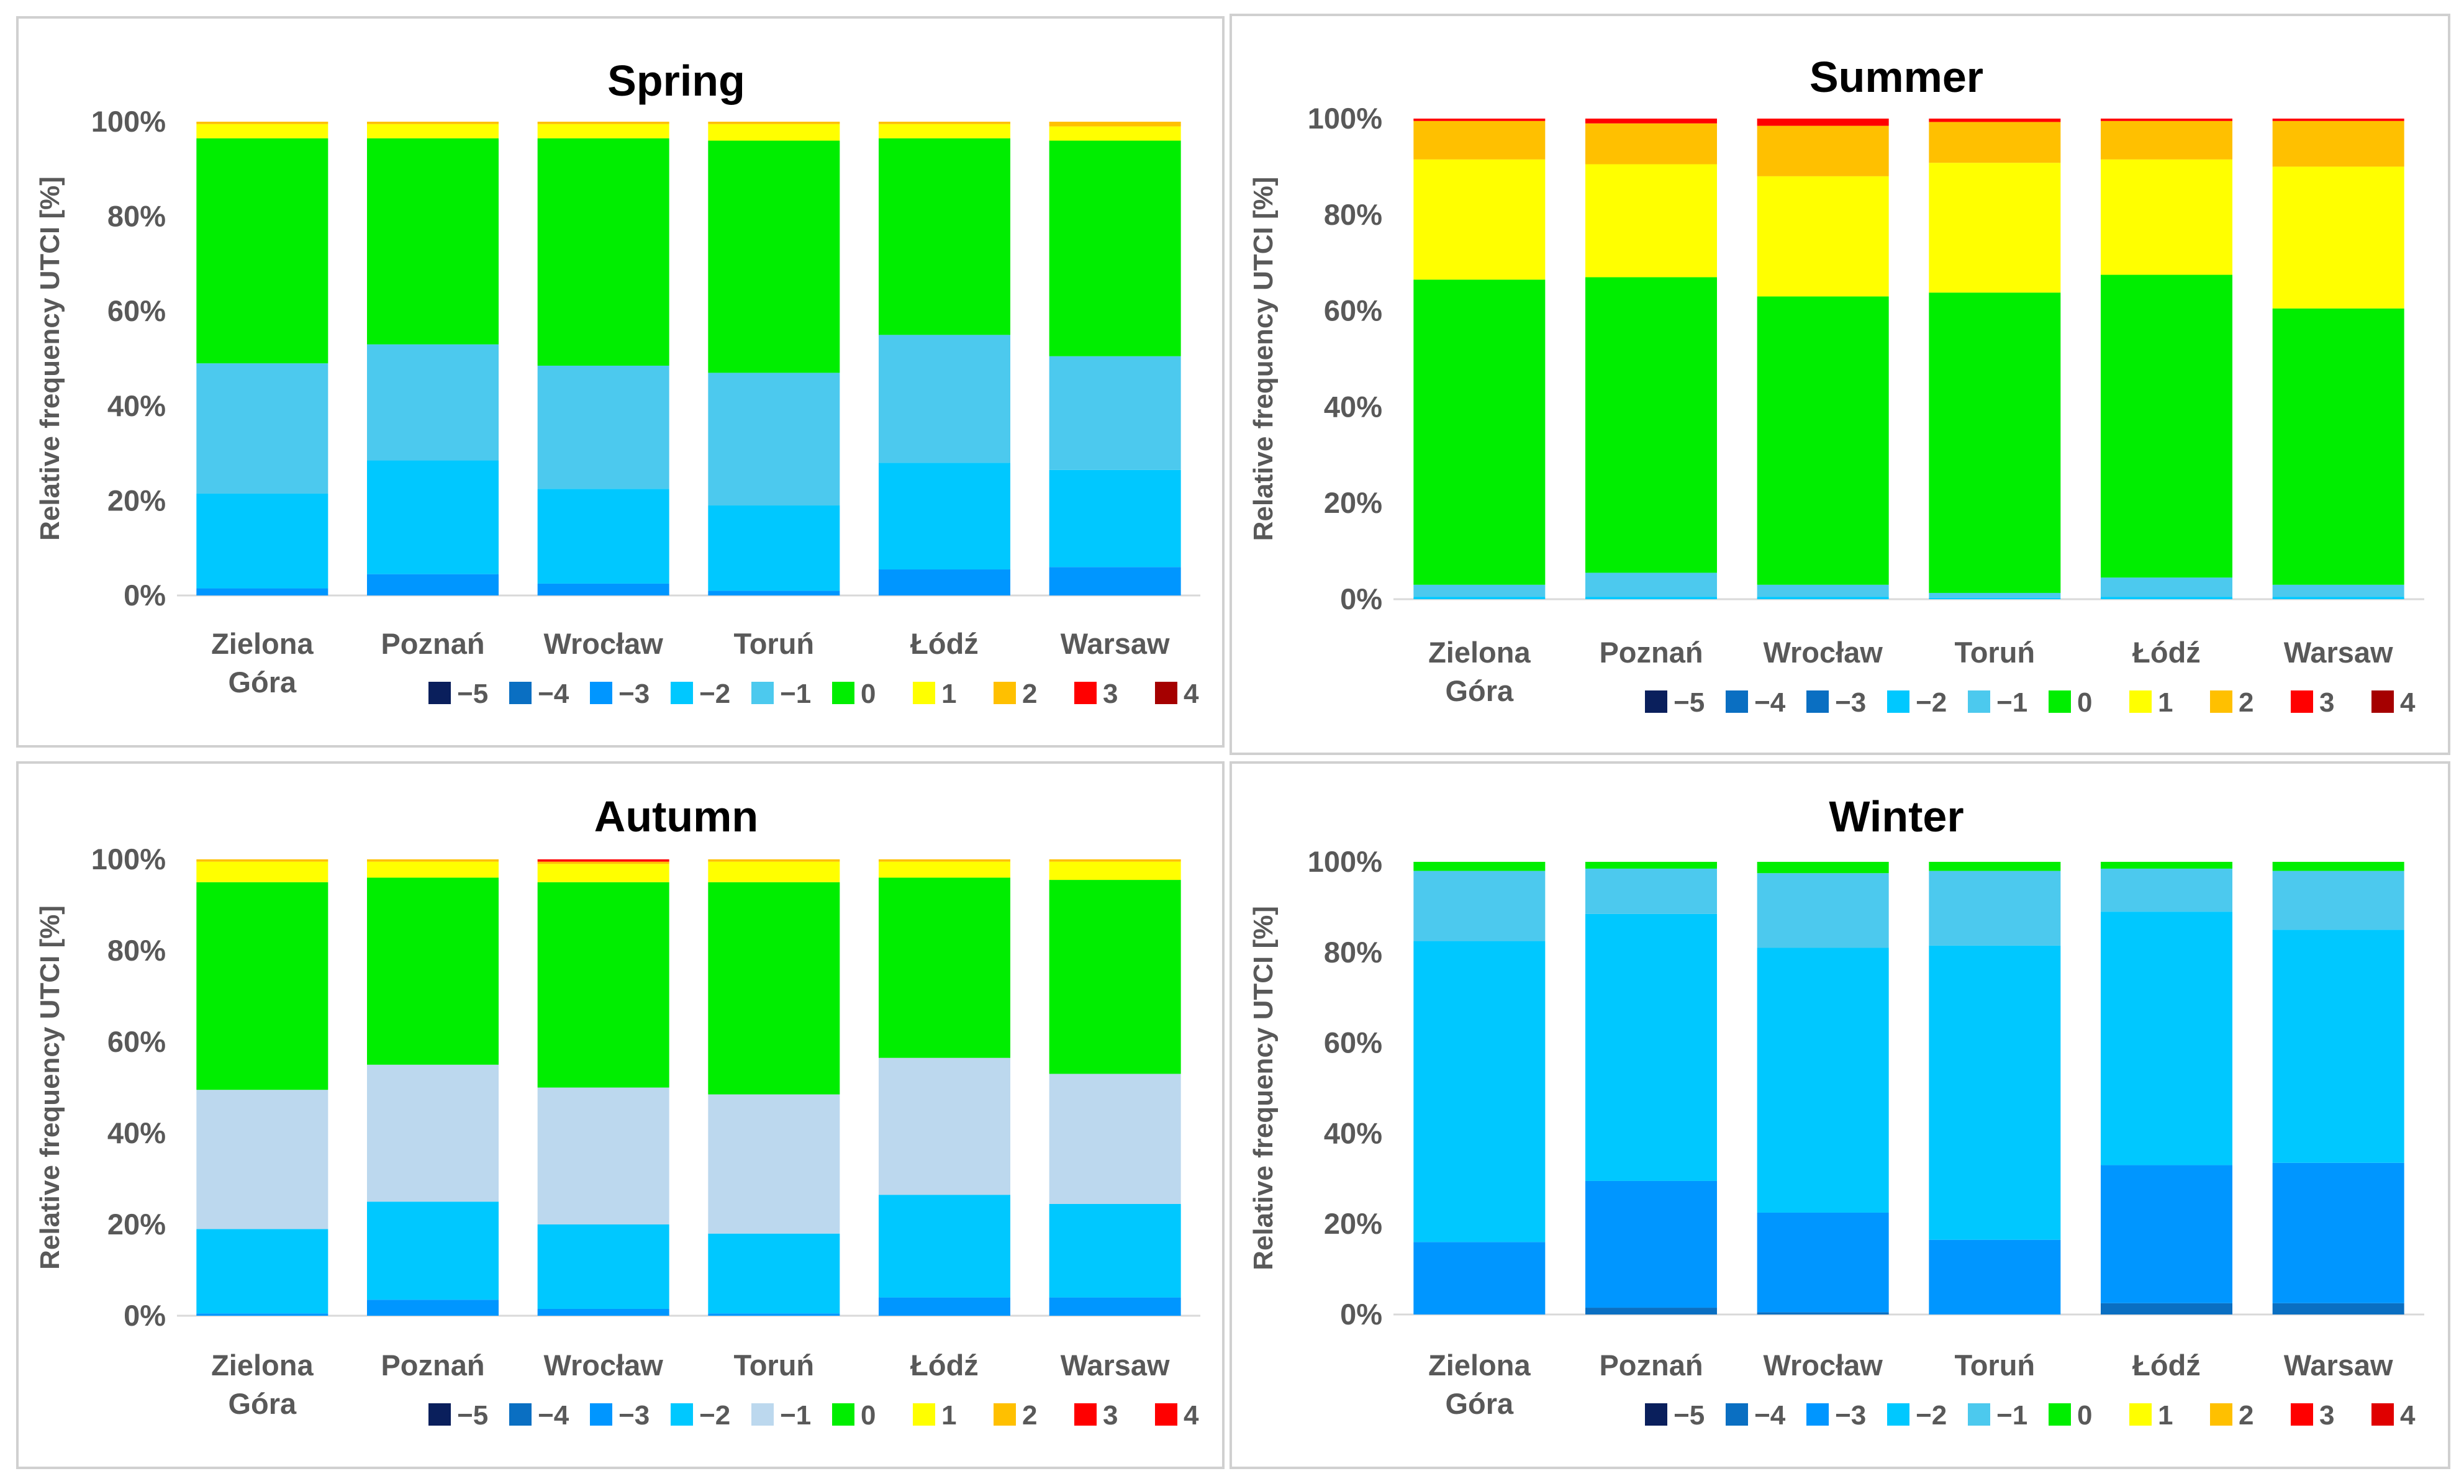 The width and height of the screenshot is (2464, 1484). I want to click on x-category-label: Łódź, so click(2166, 652).